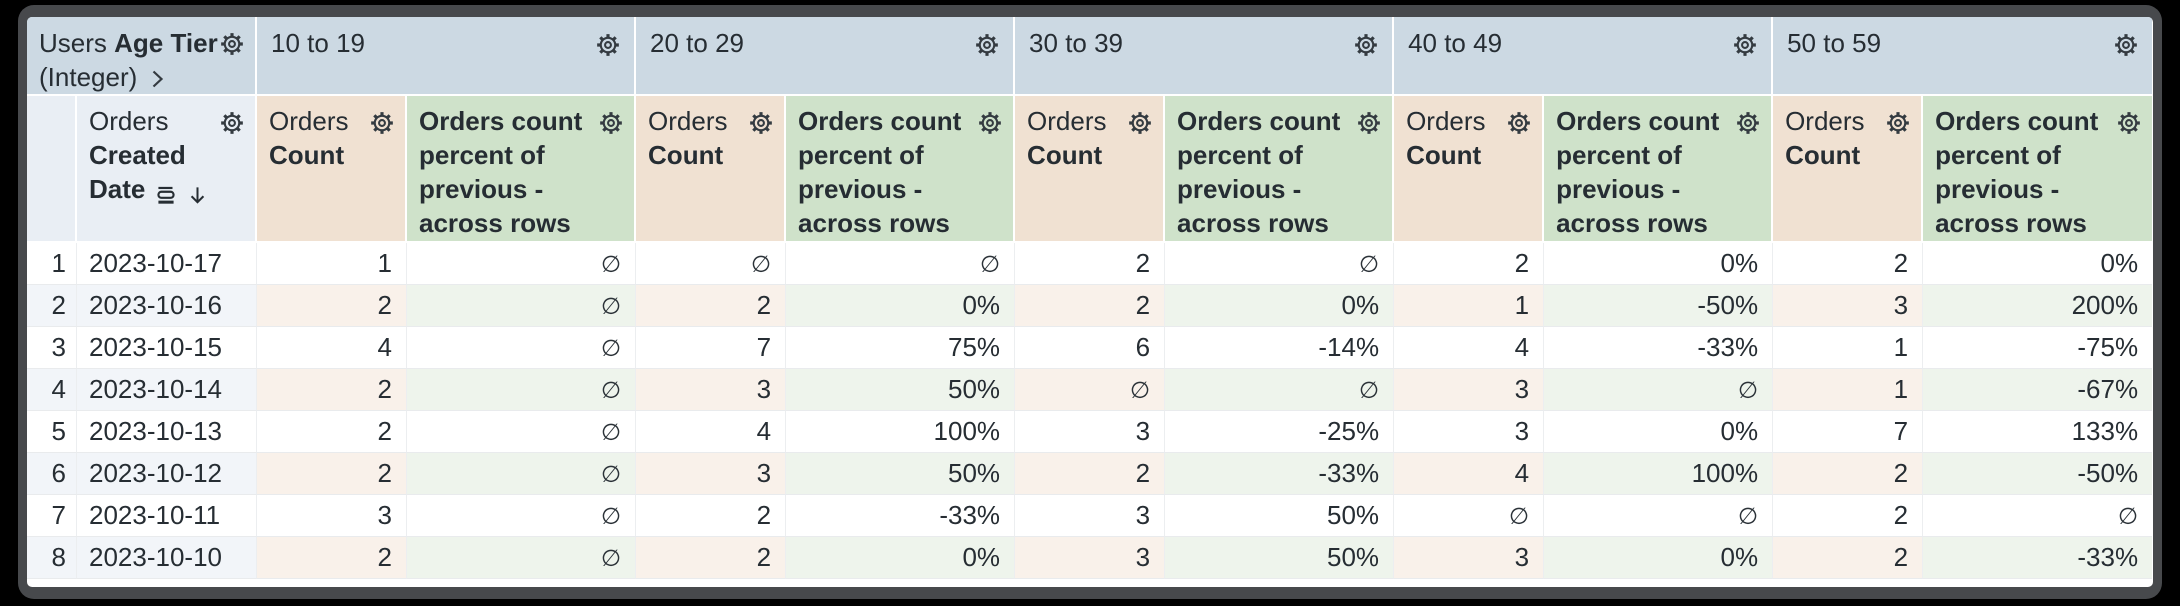 This screenshot has height=606, width=2180. What do you see at coordinates (167, 432) in the screenshot?
I see `cell-orders-created-date: 2023-10-13` at bounding box center [167, 432].